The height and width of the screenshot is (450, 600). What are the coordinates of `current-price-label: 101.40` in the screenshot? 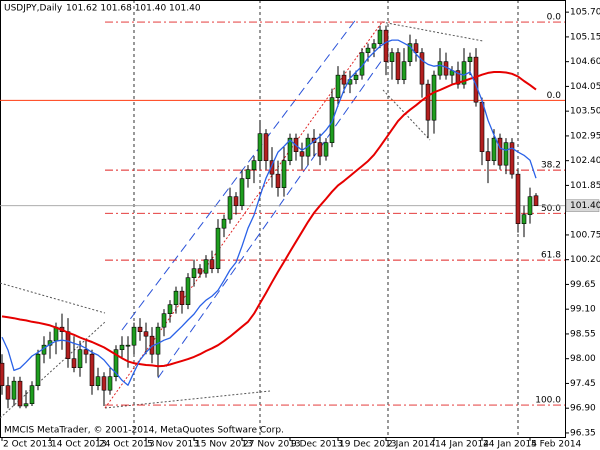 It's located at (585, 206).